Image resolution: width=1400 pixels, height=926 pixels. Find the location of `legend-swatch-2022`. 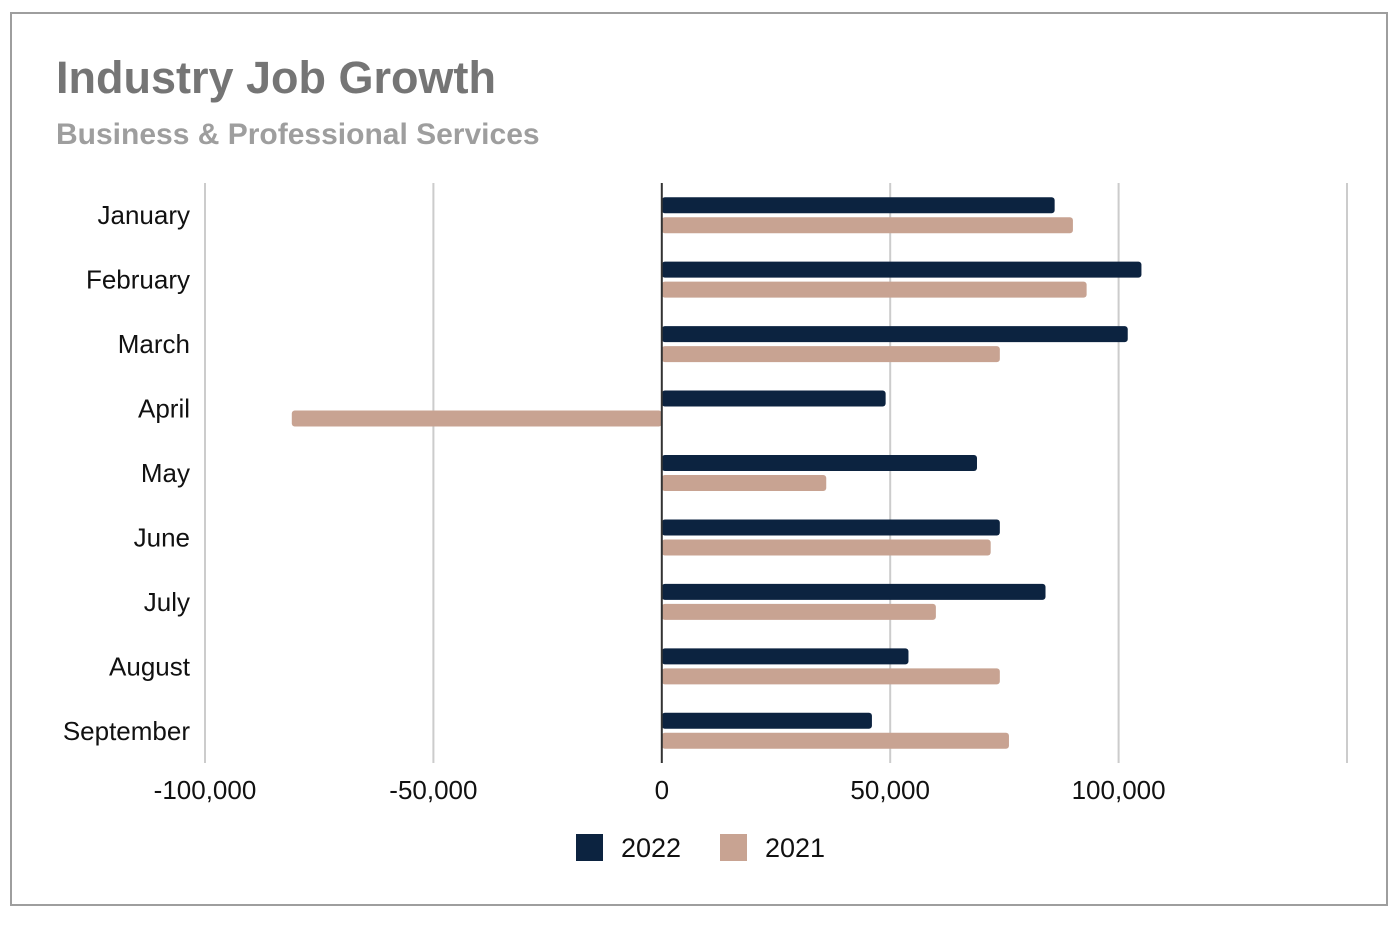

legend-swatch-2022 is located at coordinates (589, 847).